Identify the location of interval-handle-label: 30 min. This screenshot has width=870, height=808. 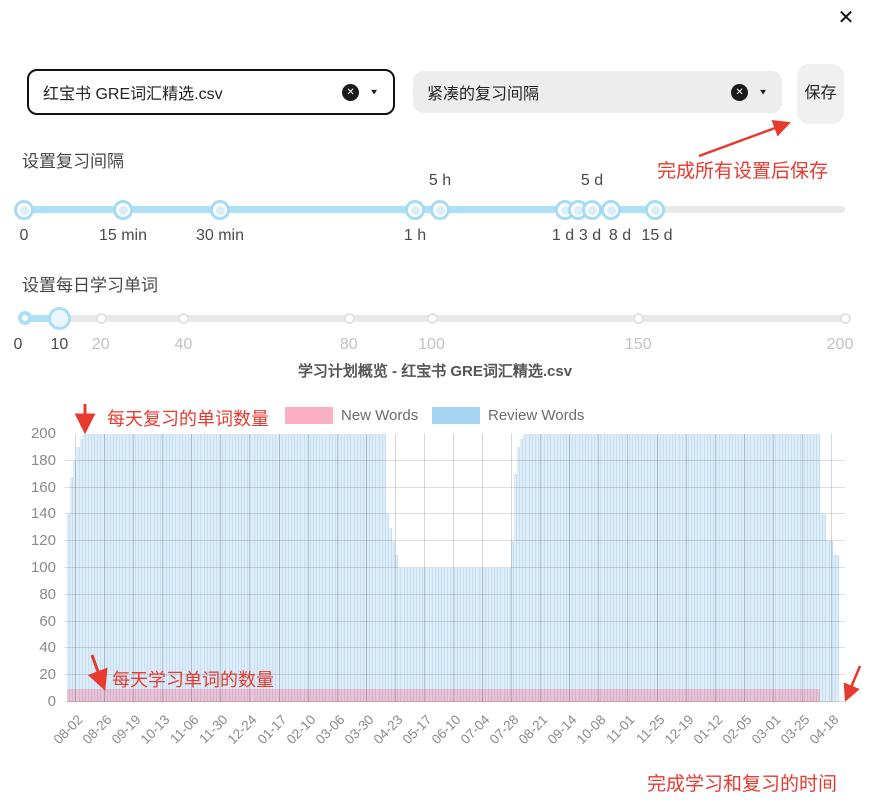
(220, 235).